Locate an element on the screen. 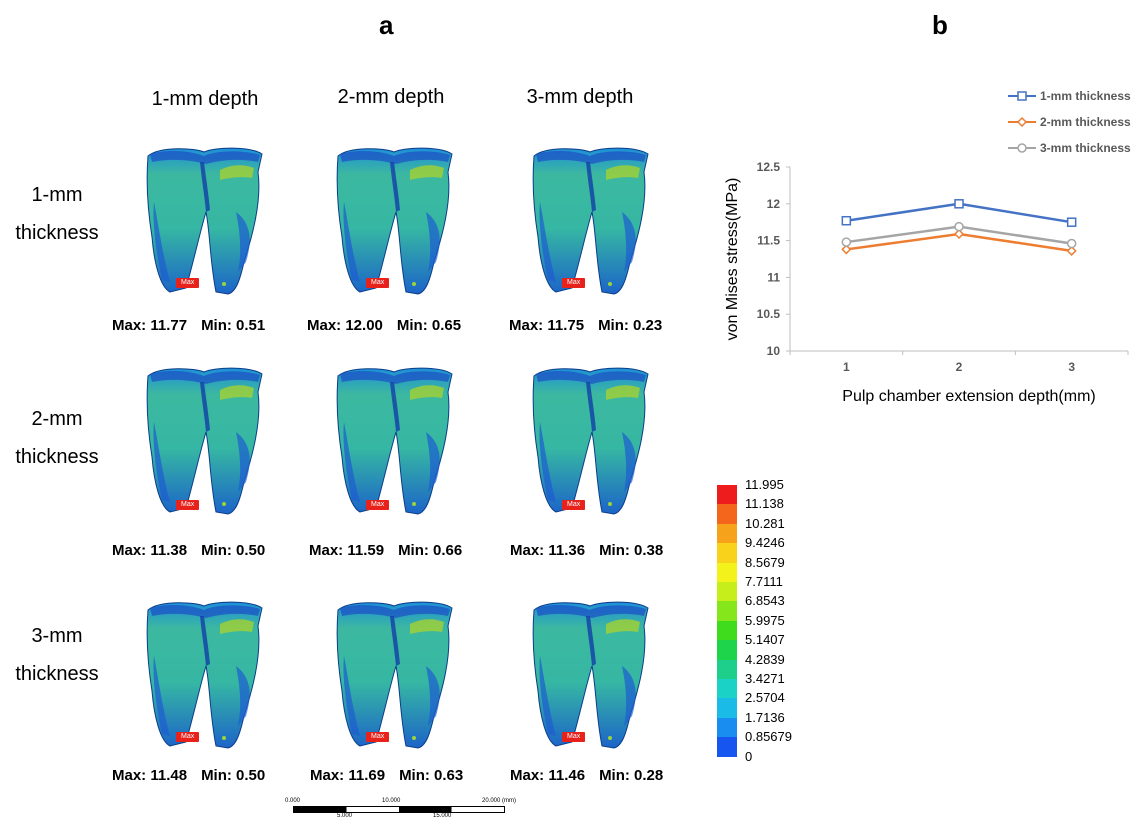 This screenshot has height=822, width=1132. color-scale-entry: 5.9975 is located at coordinates (777, 627).